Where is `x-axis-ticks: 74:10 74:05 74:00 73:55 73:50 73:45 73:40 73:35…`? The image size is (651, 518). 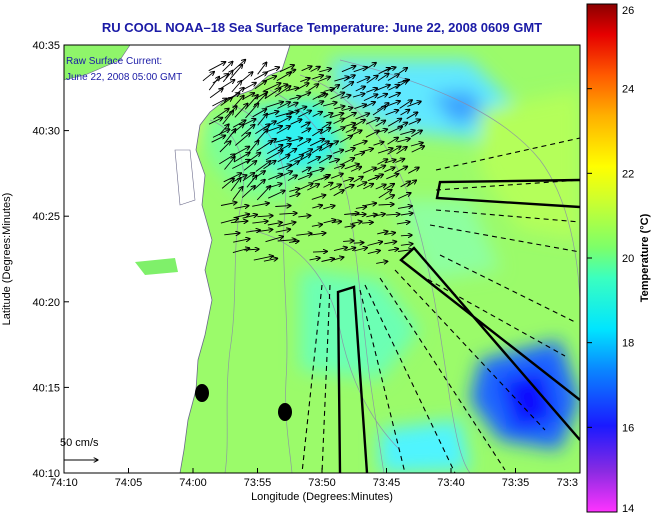 x-axis-ticks: 74:10 74:05 74:00 73:55 73:50 73:45 73:40 73:35… is located at coordinates (315, 478).